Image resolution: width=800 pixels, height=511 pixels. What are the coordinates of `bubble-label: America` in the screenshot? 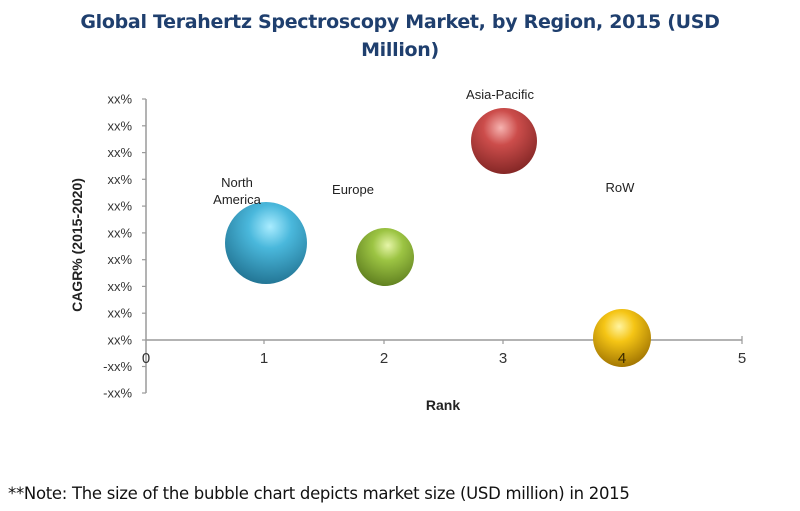 It's located at (237, 199).